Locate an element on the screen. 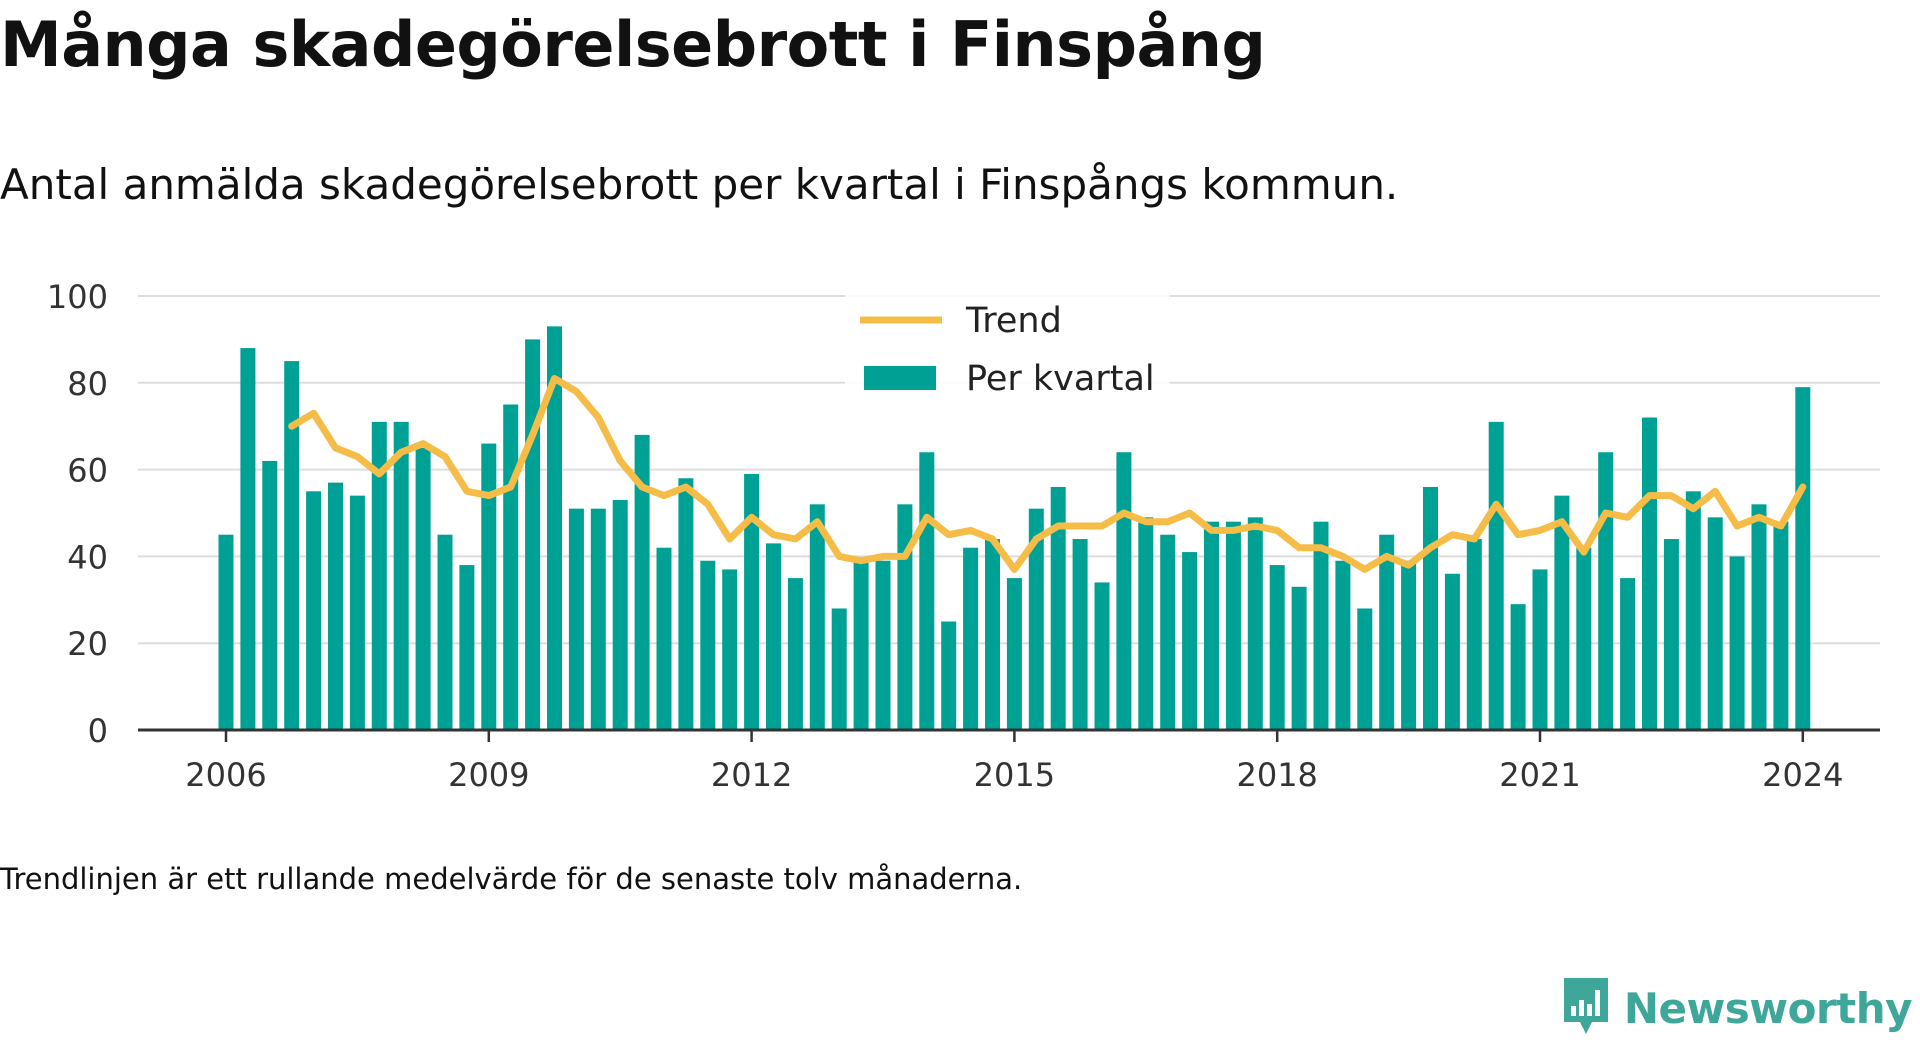  brand: Newsworthy is located at coordinates (1737, 1008).